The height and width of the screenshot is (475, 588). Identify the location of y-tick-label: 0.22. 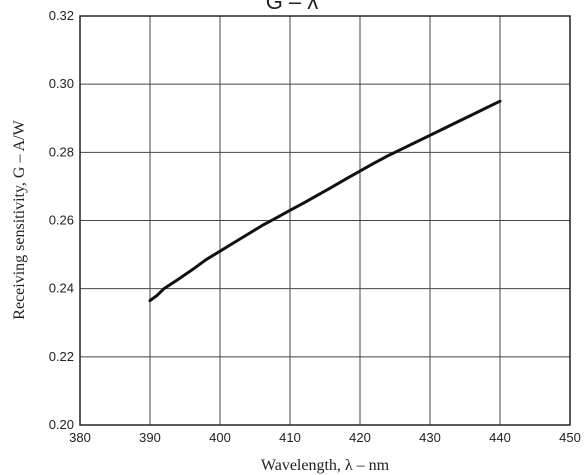
(61, 356).